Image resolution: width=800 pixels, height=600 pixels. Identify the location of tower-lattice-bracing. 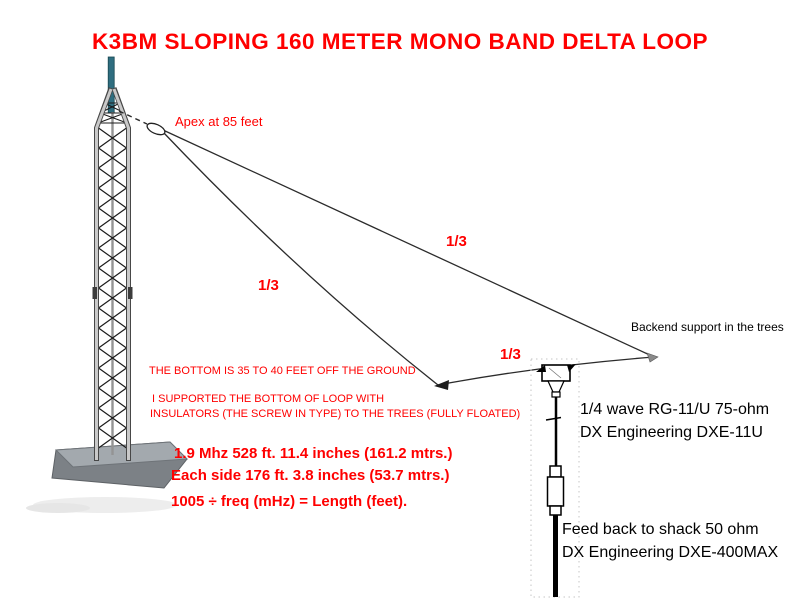
(112, 288).